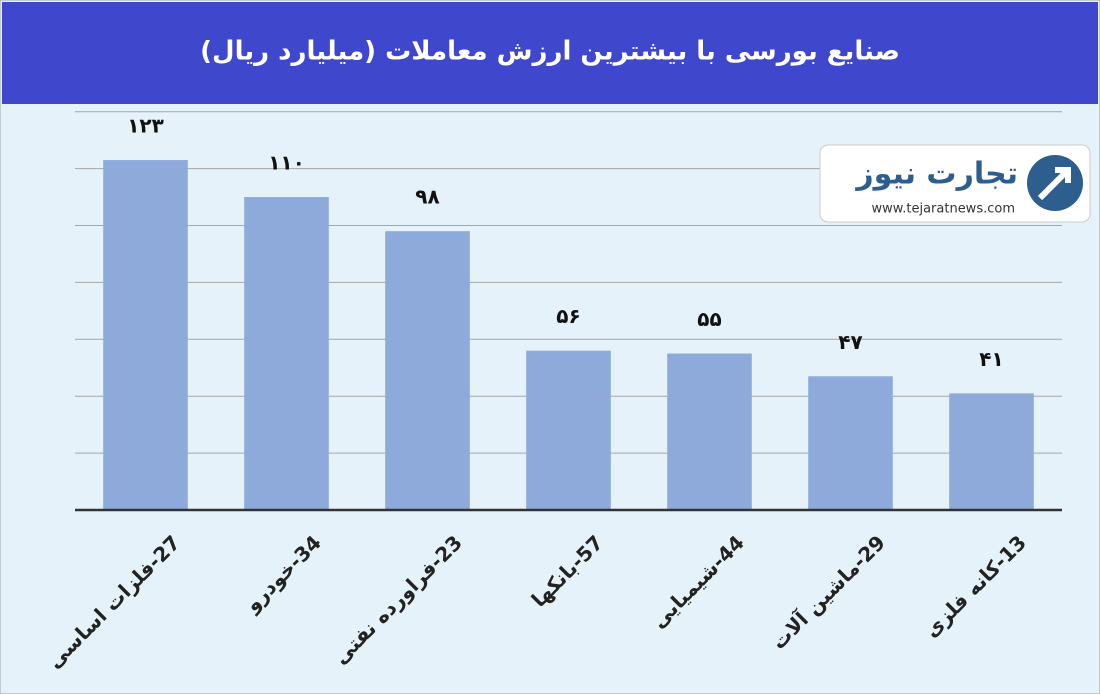  I want to click on logo-url: www.tejaratnews.com, so click(943, 209).